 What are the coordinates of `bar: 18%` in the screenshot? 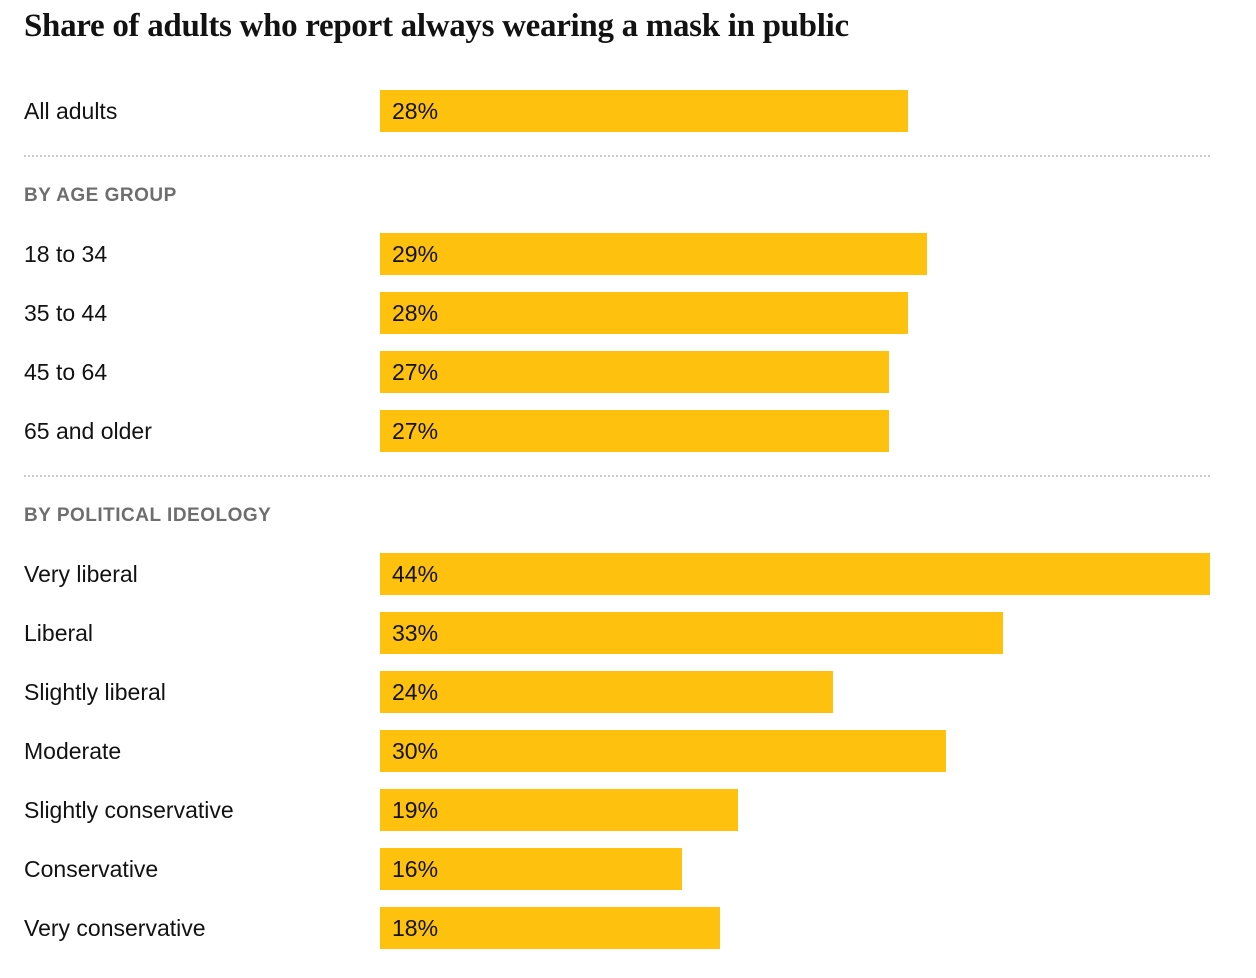 It's located at (550, 928).